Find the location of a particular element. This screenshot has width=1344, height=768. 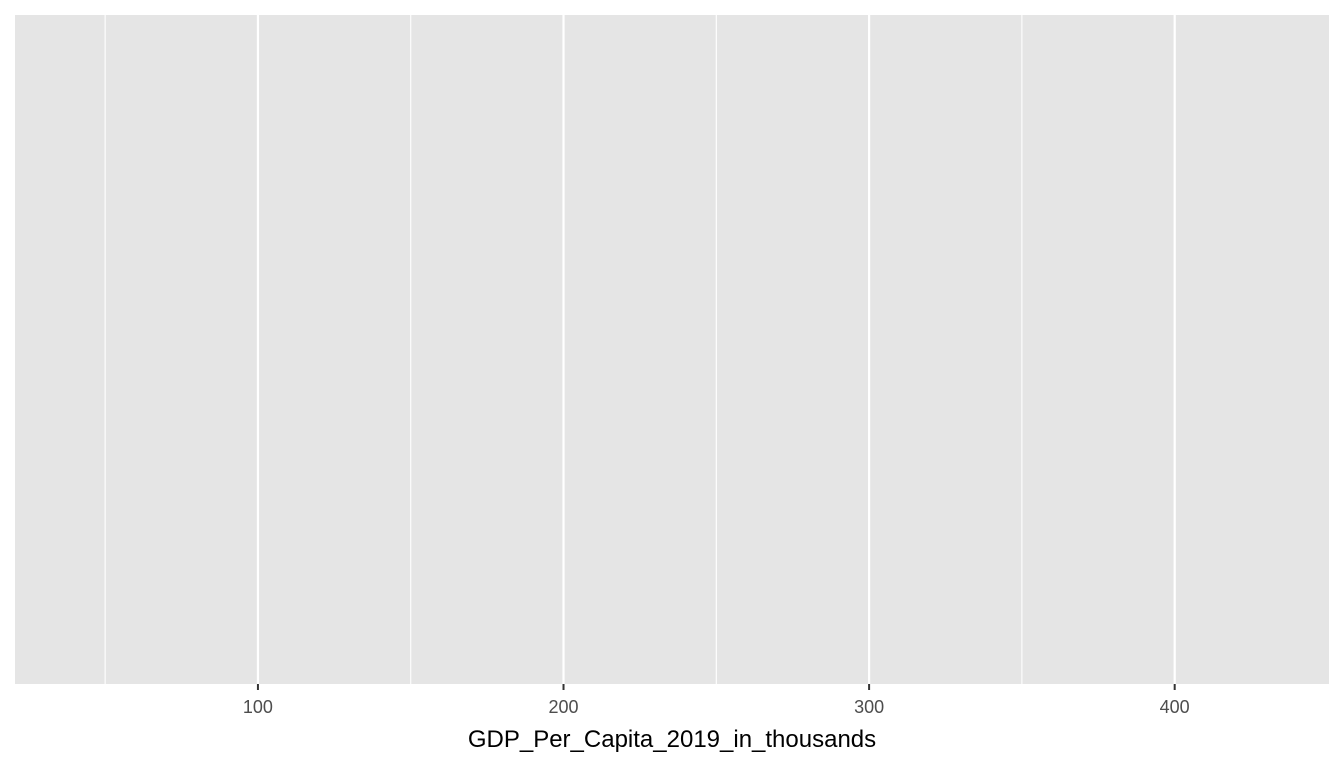

x-tick-label: 400 is located at coordinates (1175, 707).